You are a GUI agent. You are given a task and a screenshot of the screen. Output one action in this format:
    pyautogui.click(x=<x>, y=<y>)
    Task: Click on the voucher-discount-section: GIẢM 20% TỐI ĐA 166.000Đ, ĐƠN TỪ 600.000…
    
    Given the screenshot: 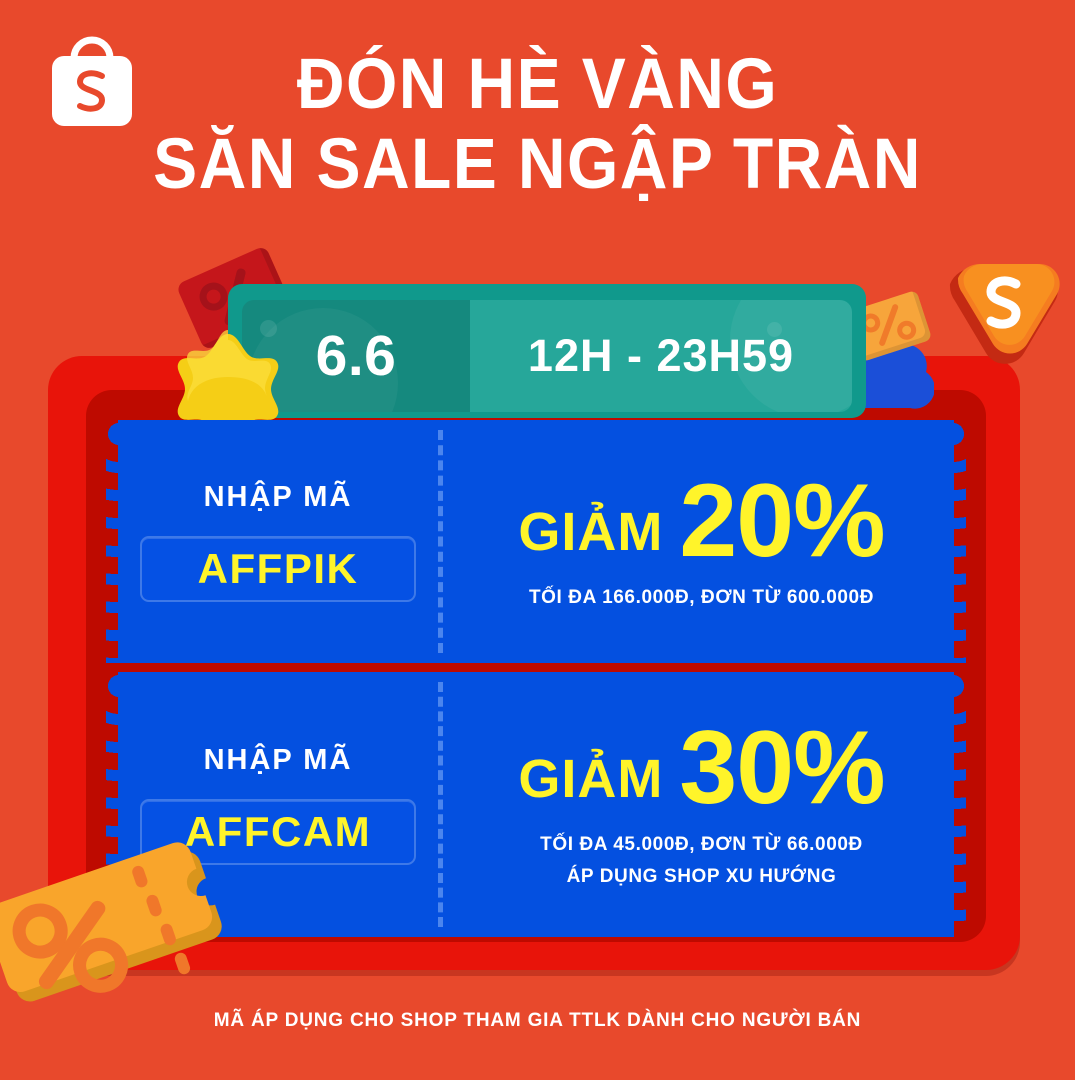 What is the action you would take?
    pyautogui.click(x=698, y=541)
    